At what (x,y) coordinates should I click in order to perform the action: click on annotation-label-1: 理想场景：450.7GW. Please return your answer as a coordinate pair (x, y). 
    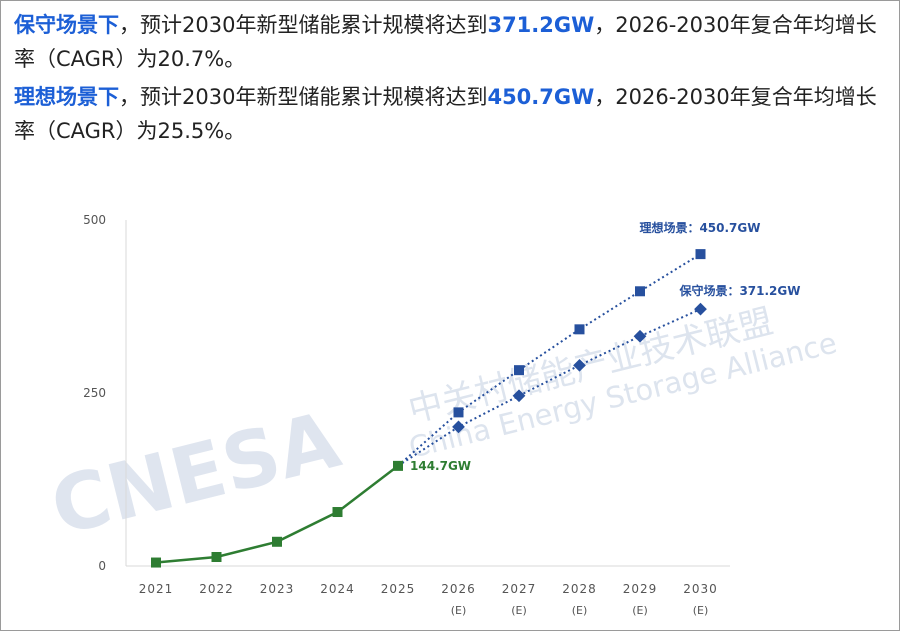
    Looking at the image, I should click on (699, 227).